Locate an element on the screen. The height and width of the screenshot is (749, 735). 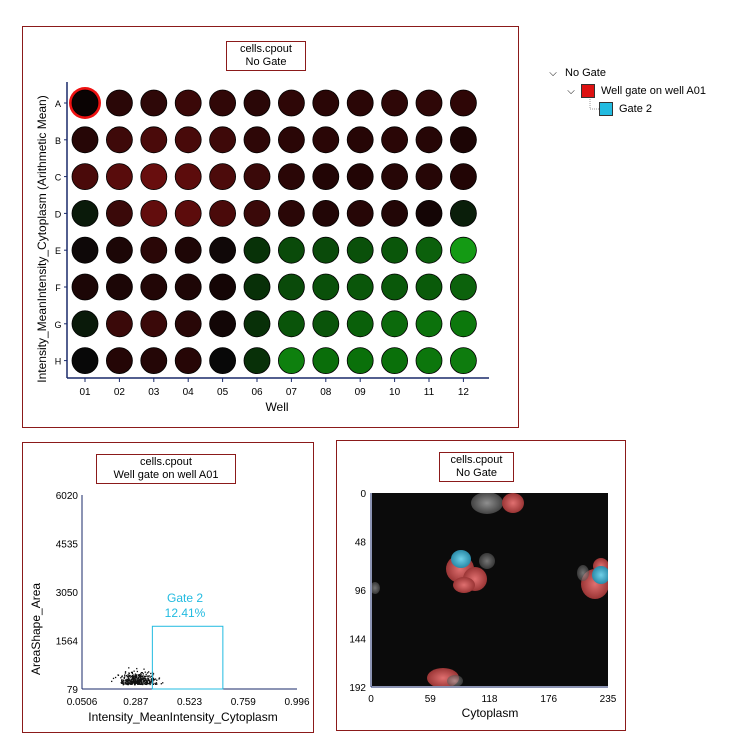
well-A02 is located at coordinates (119, 103).